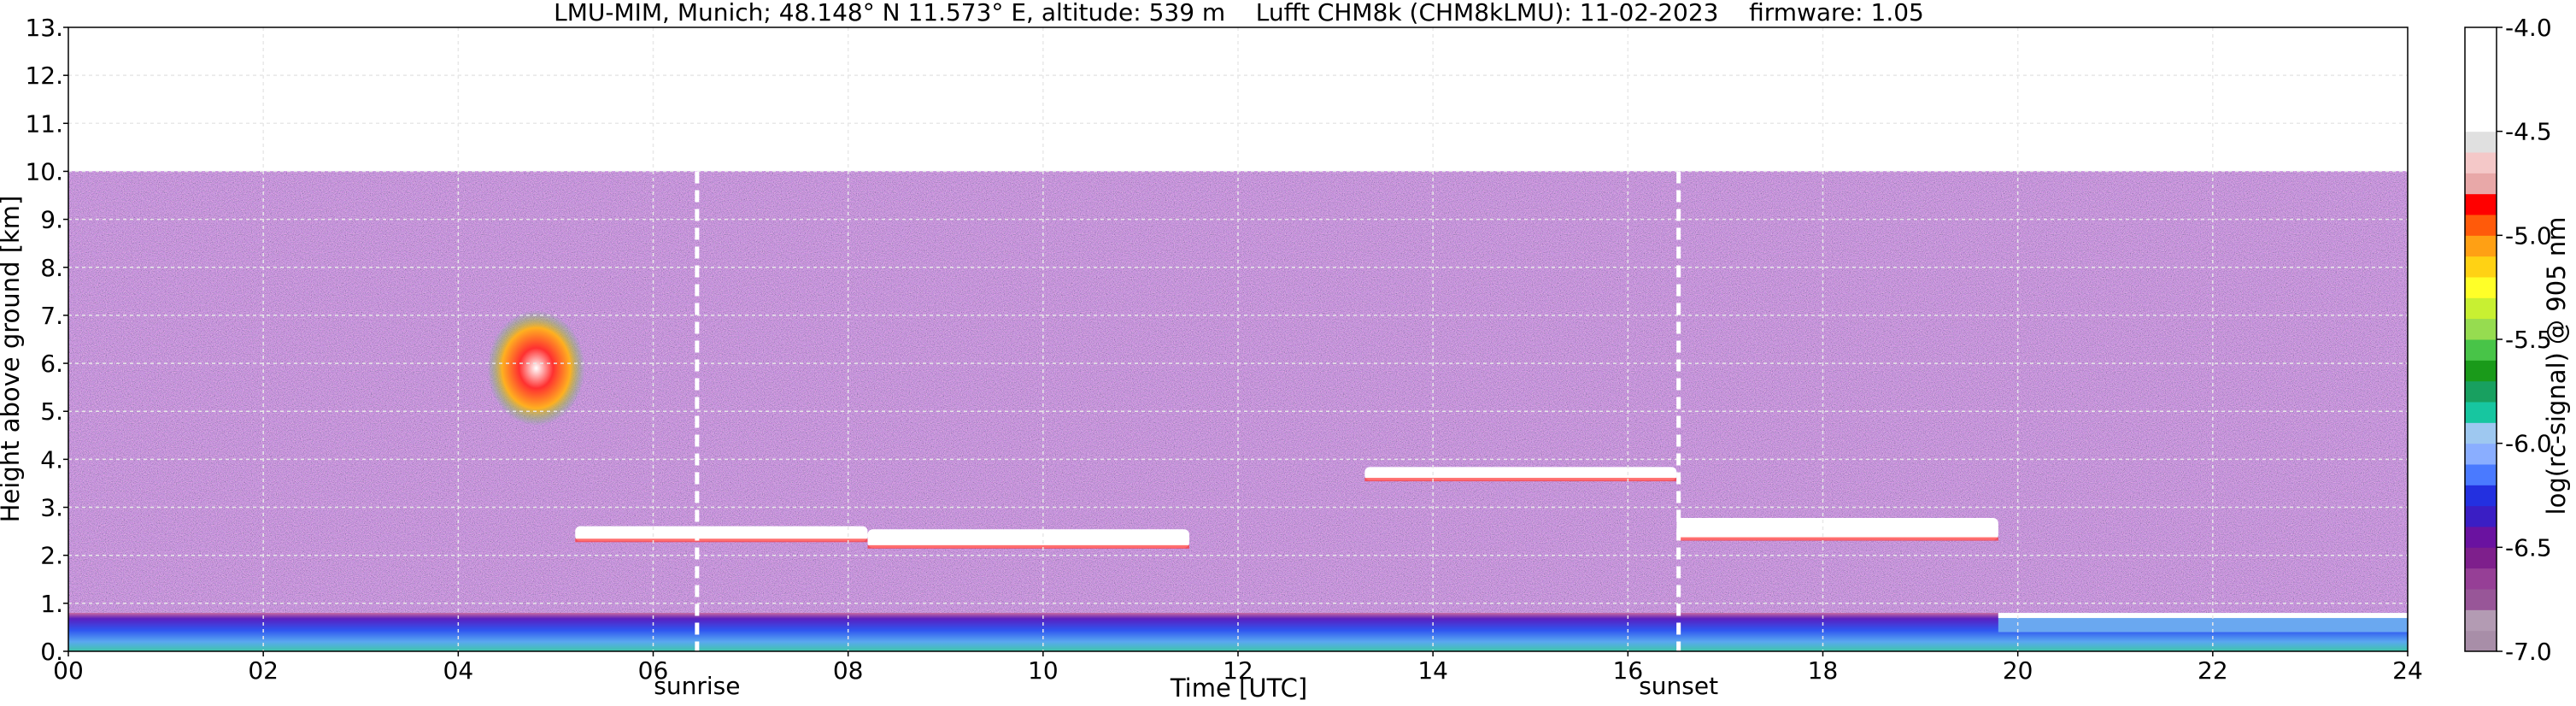 Image resolution: width=2576 pixels, height=706 pixels. I want to click on y-tick-label: 7., so click(51, 316).